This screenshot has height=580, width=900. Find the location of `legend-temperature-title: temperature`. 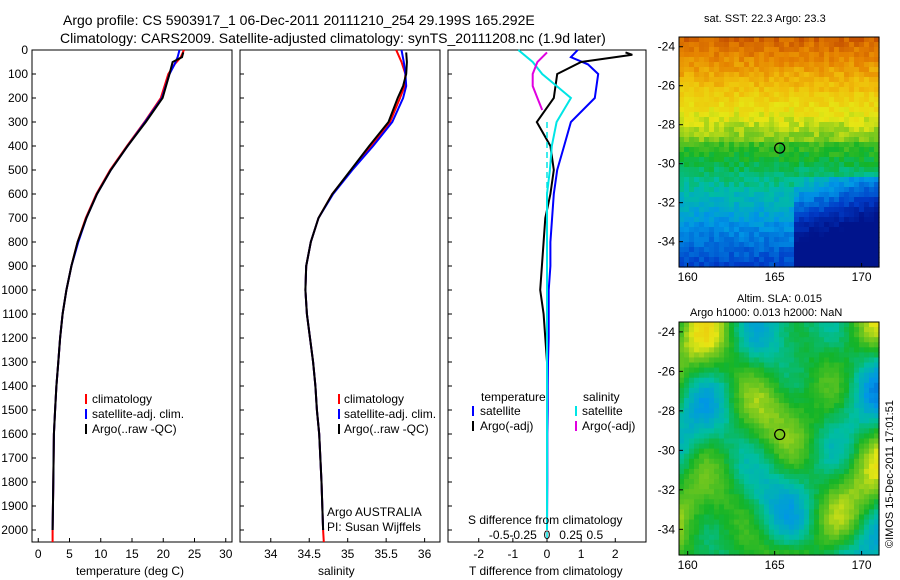

legend-temperature-title: temperature is located at coordinates (513, 397).